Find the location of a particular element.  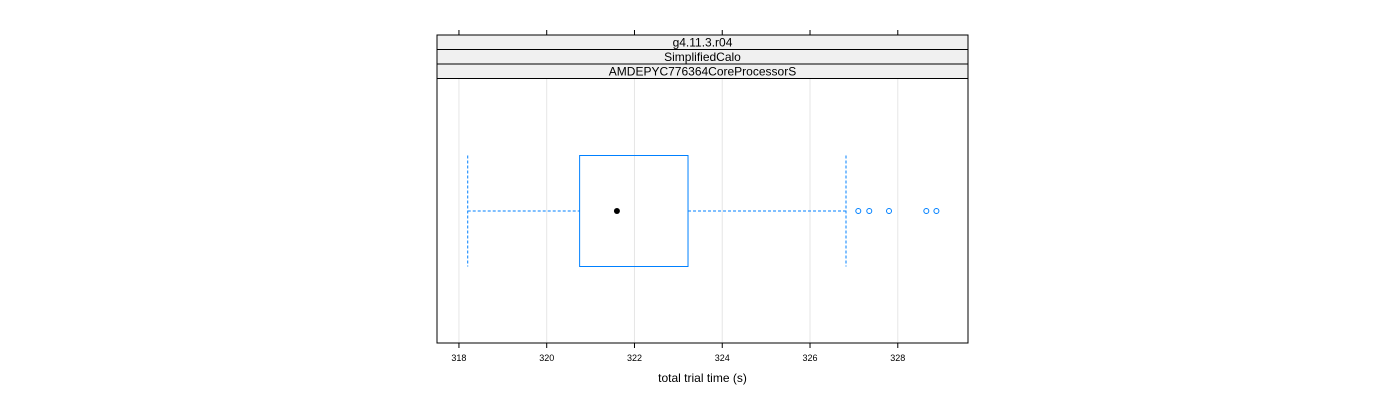

strip-3-label: AMDEPYC776364CoreProcessorS is located at coordinates (702, 72).